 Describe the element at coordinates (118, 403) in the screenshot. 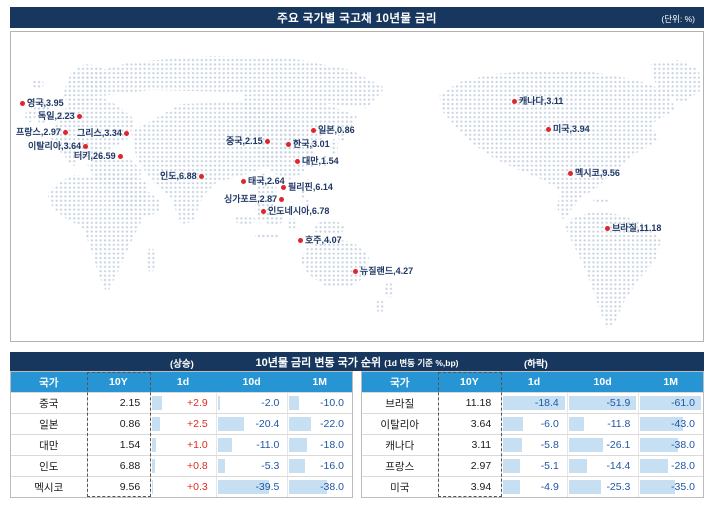

I see `y10-cell: 2.15` at that location.